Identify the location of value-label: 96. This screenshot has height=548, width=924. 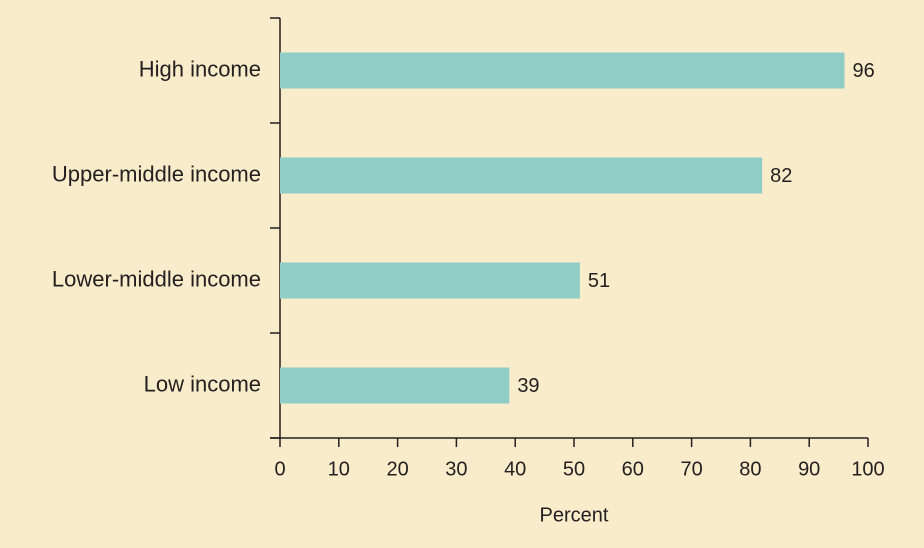
(863, 71).